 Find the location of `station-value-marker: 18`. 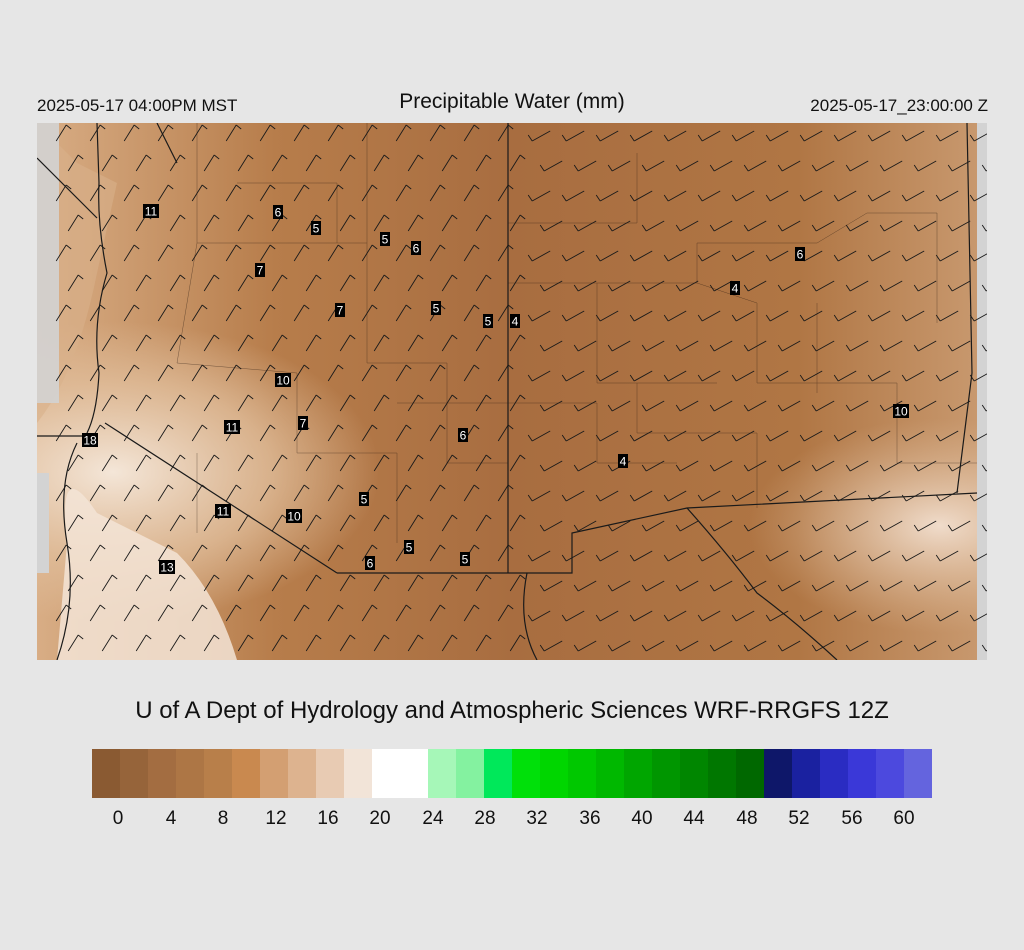

station-value-marker: 18 is located at coordinates (90, 440).